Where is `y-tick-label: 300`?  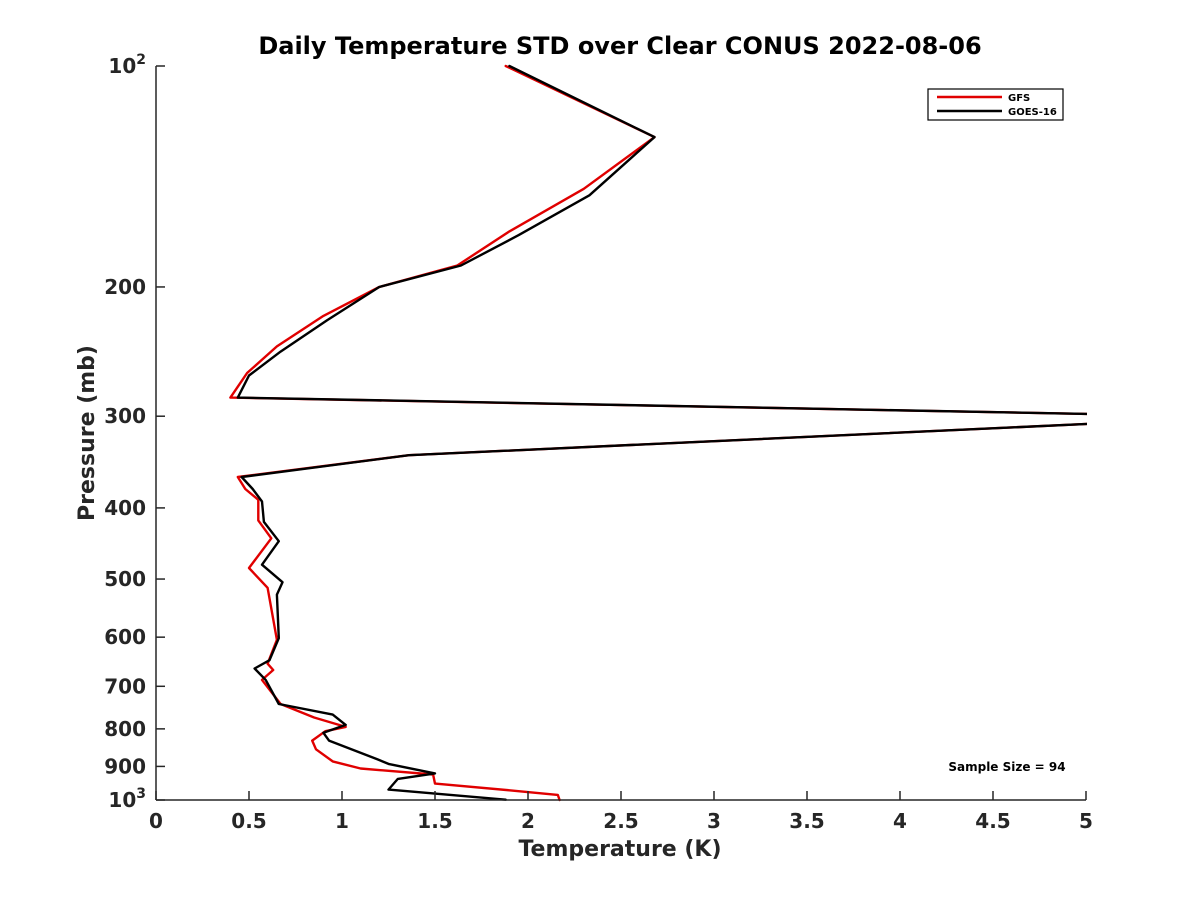 y-tick-label: 300 is located at coordinates (125, 416).